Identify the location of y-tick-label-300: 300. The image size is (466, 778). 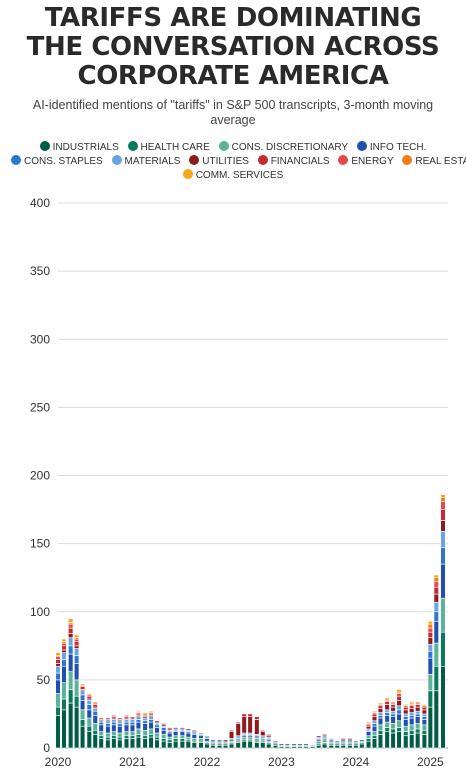
(40, 339).